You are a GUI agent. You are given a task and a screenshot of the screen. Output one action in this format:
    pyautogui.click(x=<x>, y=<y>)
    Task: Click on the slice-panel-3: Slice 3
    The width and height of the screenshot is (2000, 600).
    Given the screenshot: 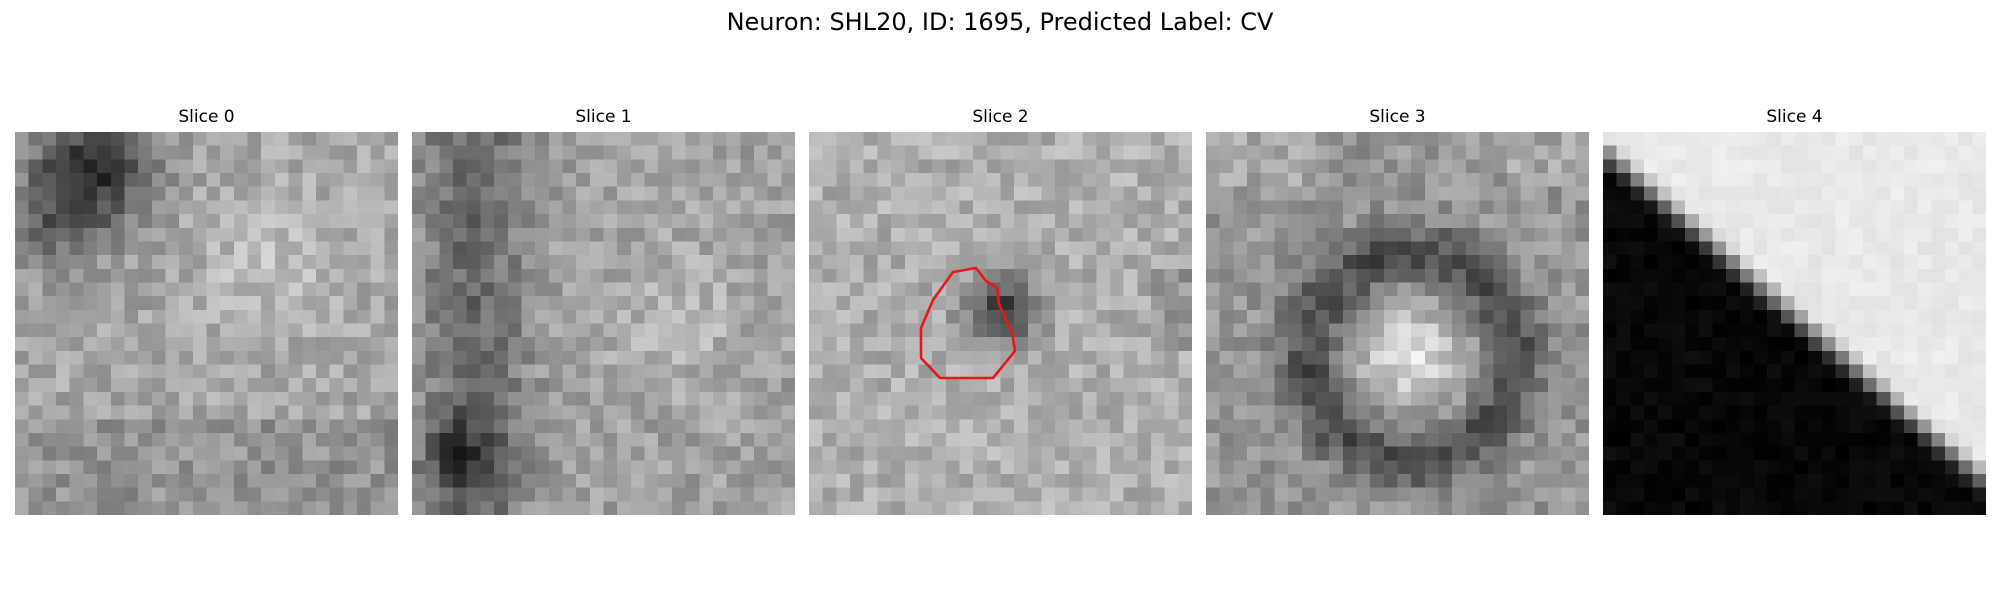 What is the action you would take?
    pyautogui.click(x=1397, y=310)
    